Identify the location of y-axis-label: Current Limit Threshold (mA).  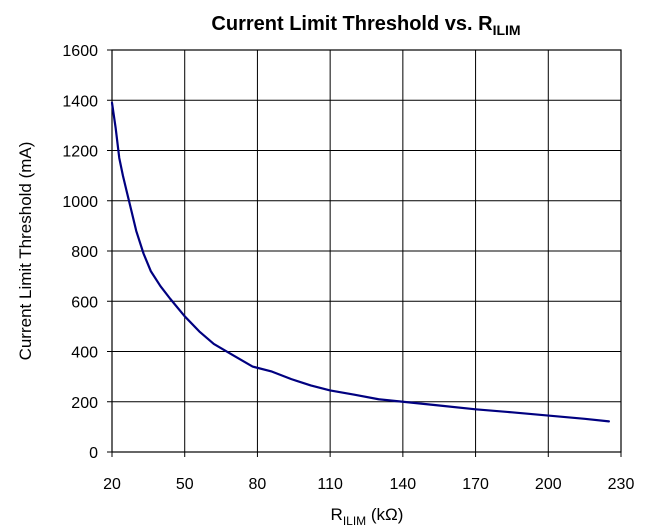
(25, 251).